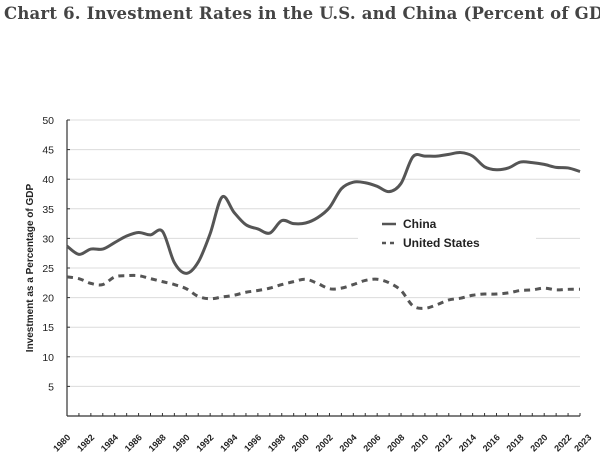  What do you see at coordinates (252, 442) in the screenshot?
I see `x-tick-label: 1996` at bounding box center [252, 442].